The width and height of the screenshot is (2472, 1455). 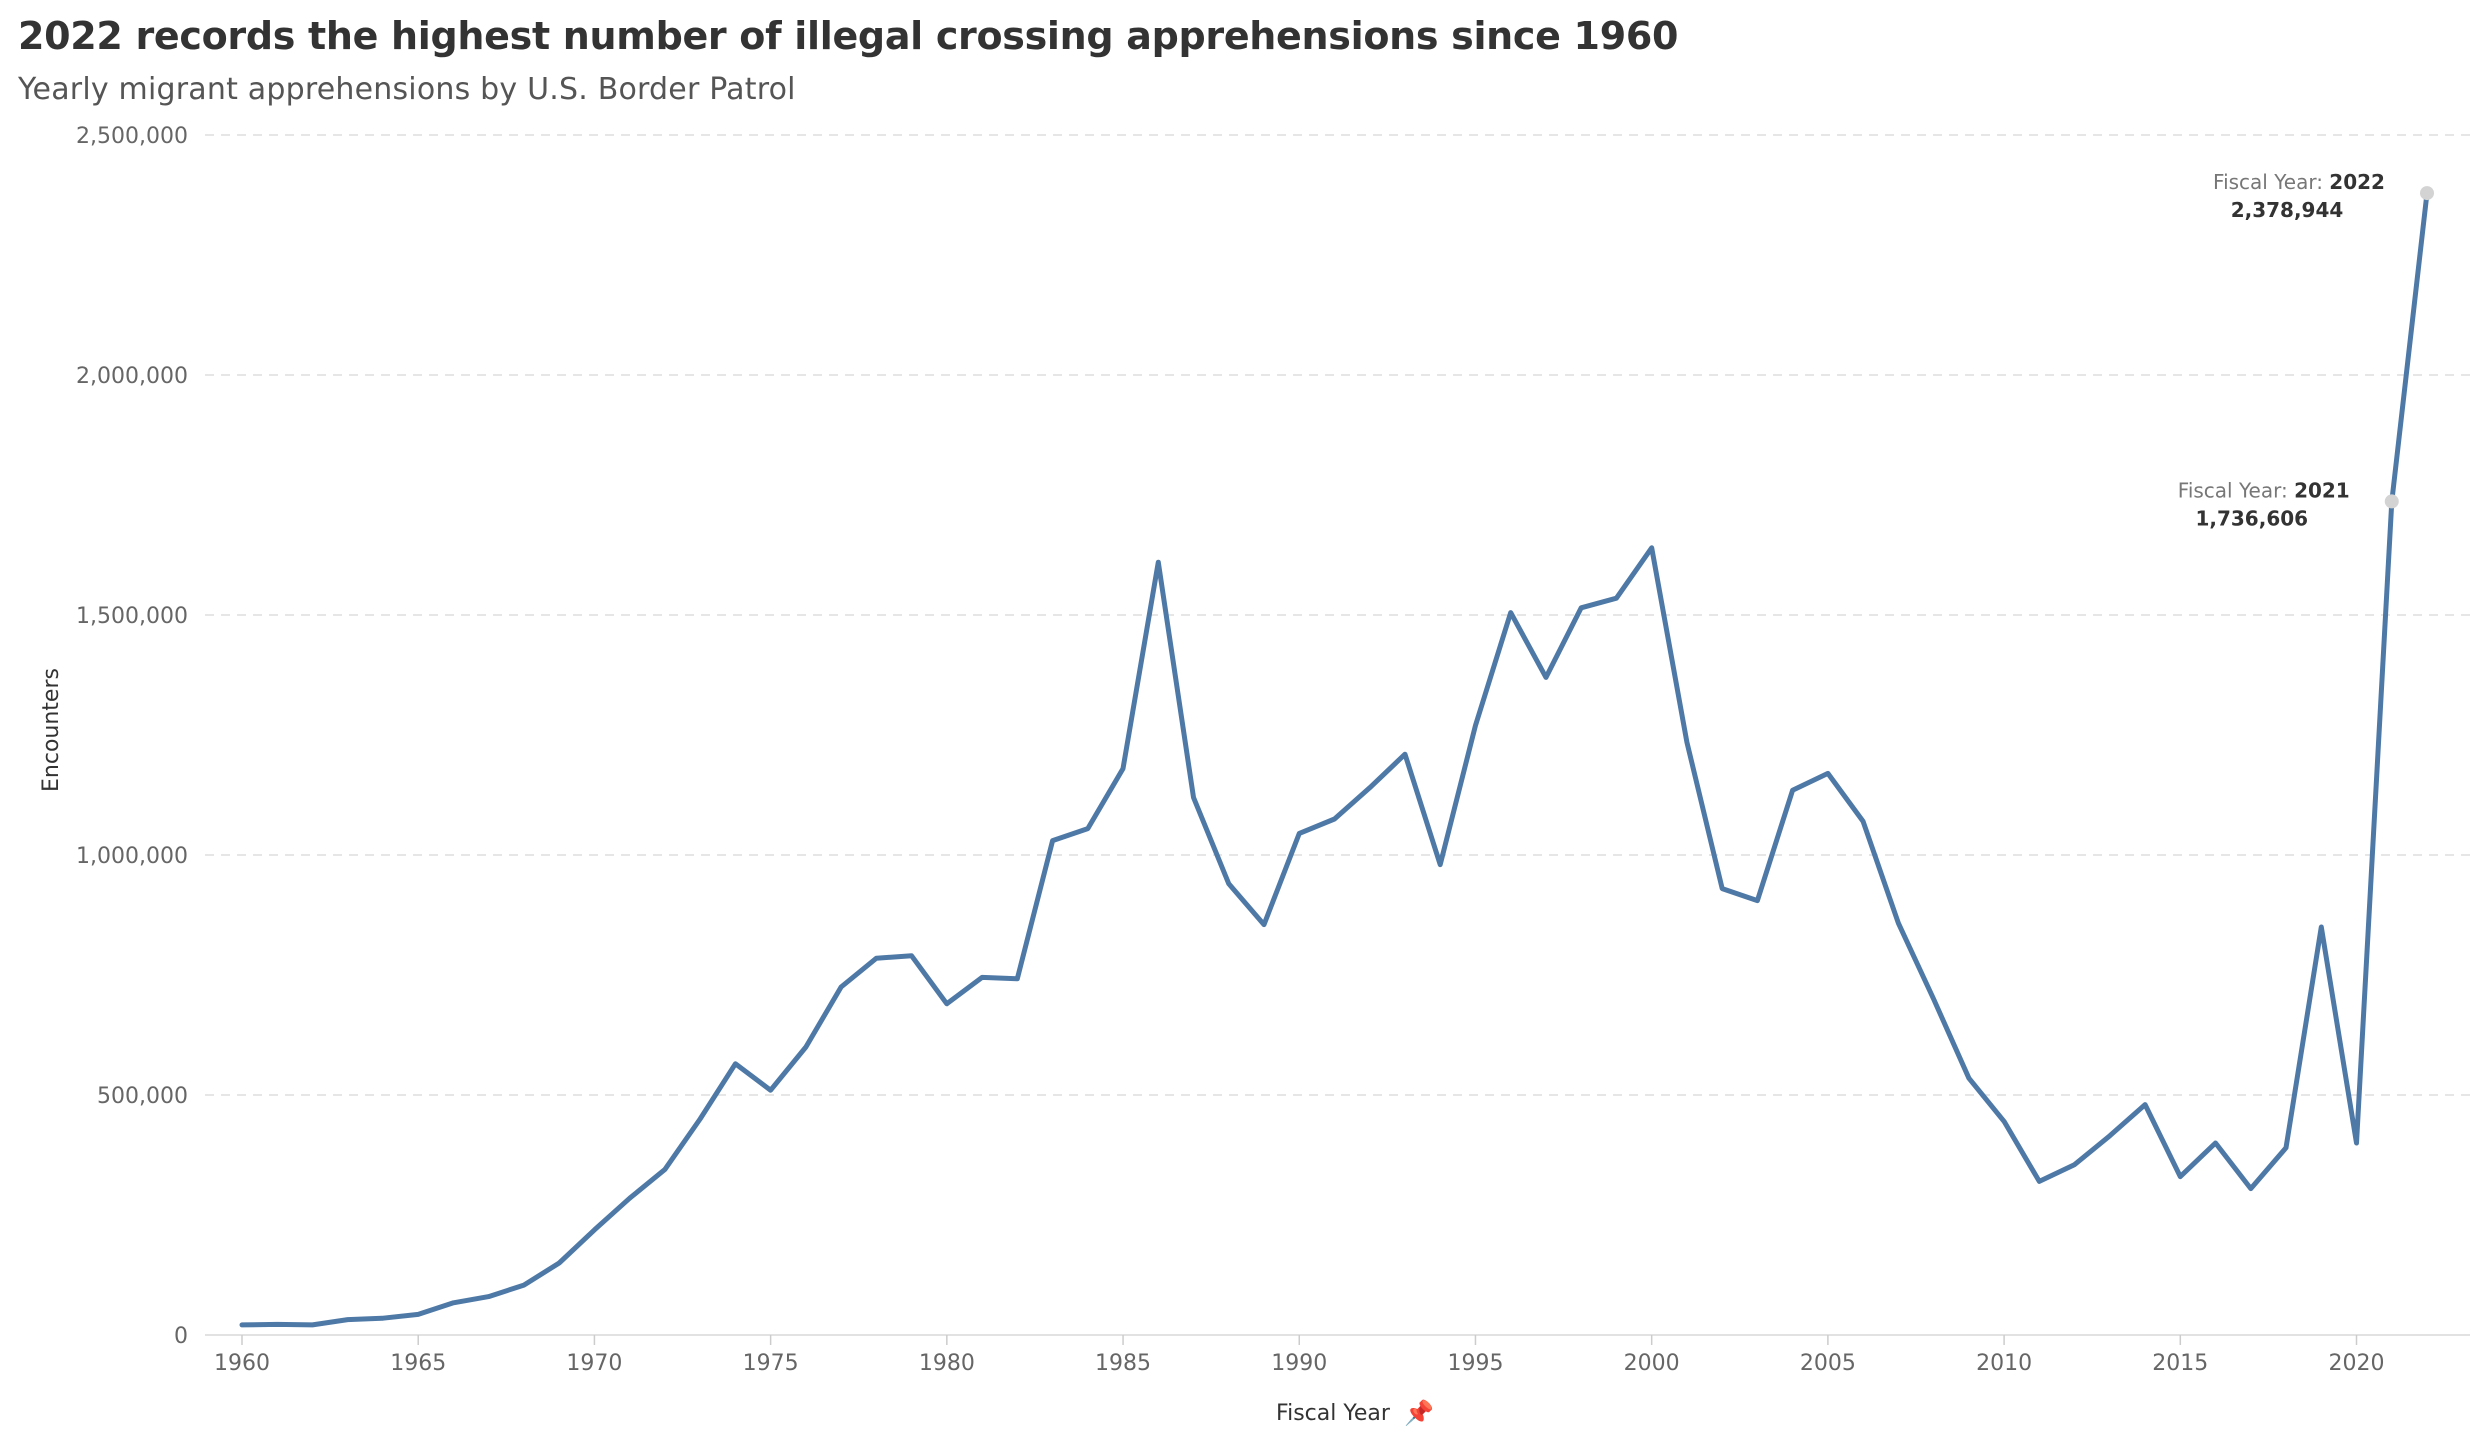 I want to click on x-tick-label: 1985, so click(x=1123, y=1363).